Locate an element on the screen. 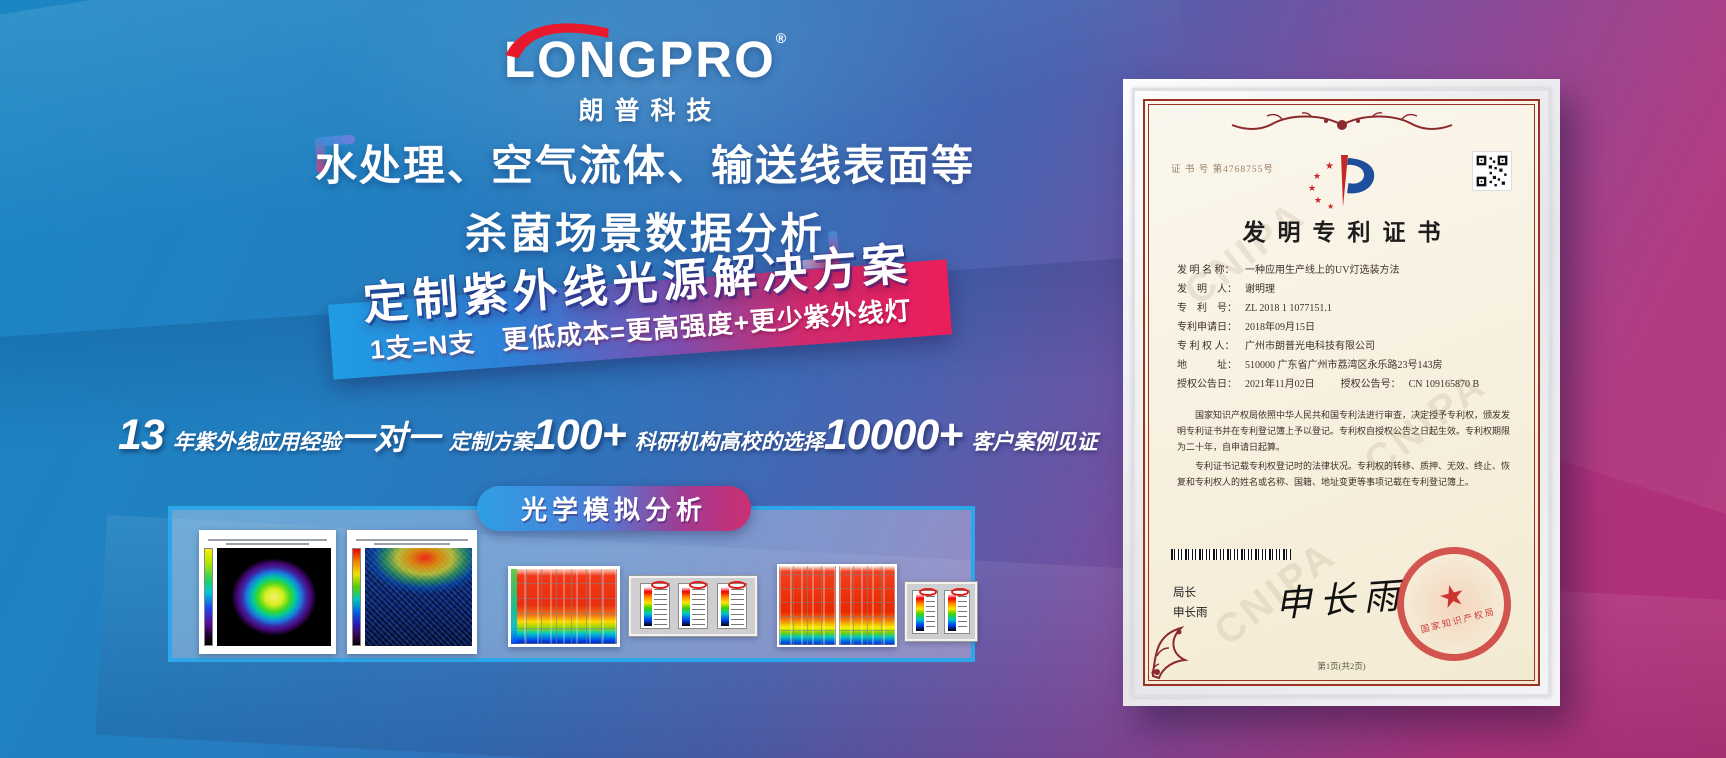 This screenshot has height=758, width=1726. simulation-panel is located at coordinates (573, 584).